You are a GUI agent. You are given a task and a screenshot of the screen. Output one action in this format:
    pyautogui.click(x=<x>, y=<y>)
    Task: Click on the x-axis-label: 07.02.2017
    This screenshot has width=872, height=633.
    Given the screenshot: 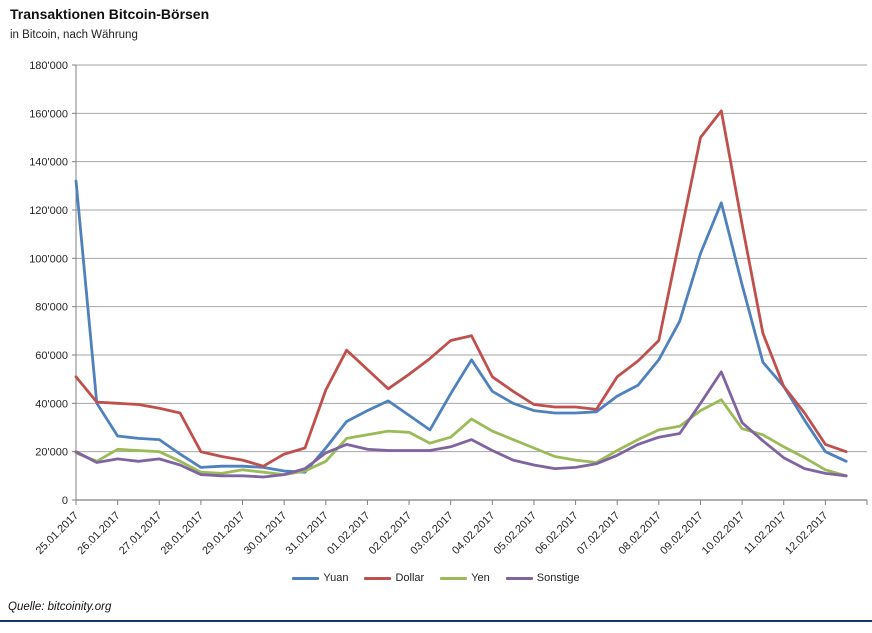 What is the action you would take?
    pyautogui.click(x=598, y=533)
    